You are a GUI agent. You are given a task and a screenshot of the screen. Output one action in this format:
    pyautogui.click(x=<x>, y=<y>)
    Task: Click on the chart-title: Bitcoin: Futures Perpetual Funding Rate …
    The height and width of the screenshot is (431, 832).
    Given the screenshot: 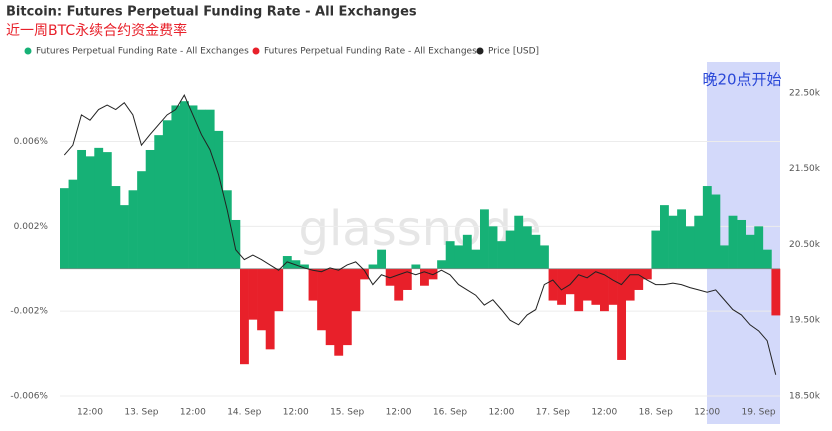 What is the action you would take?
    pyautogui.click(x=211, y=12)
    